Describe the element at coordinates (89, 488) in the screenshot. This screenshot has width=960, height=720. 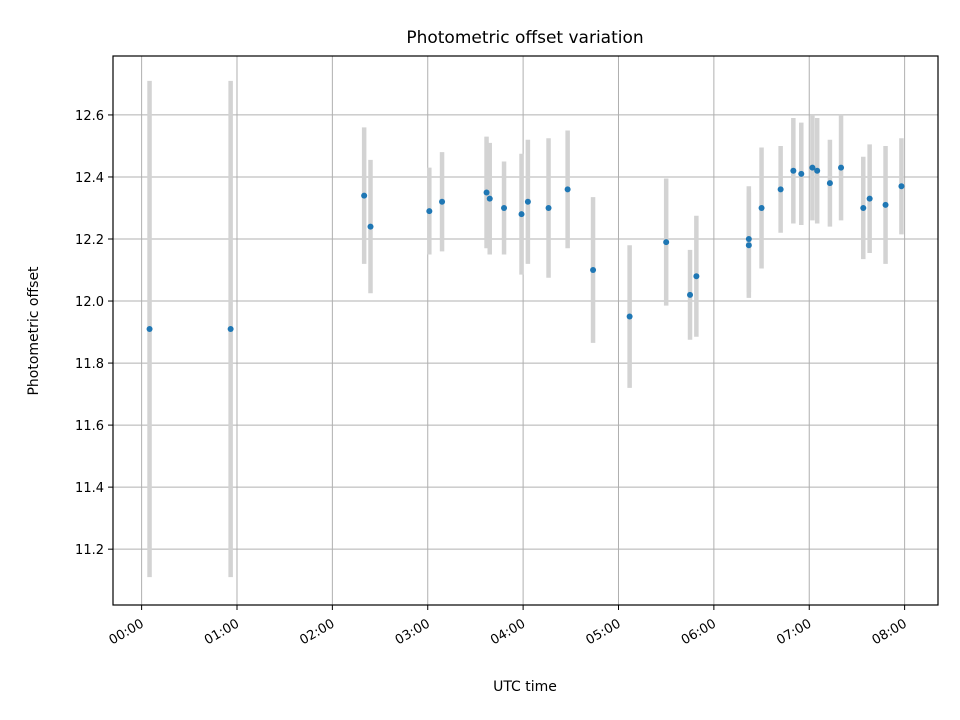
I see `y-tick-label: 11.4` at that location.